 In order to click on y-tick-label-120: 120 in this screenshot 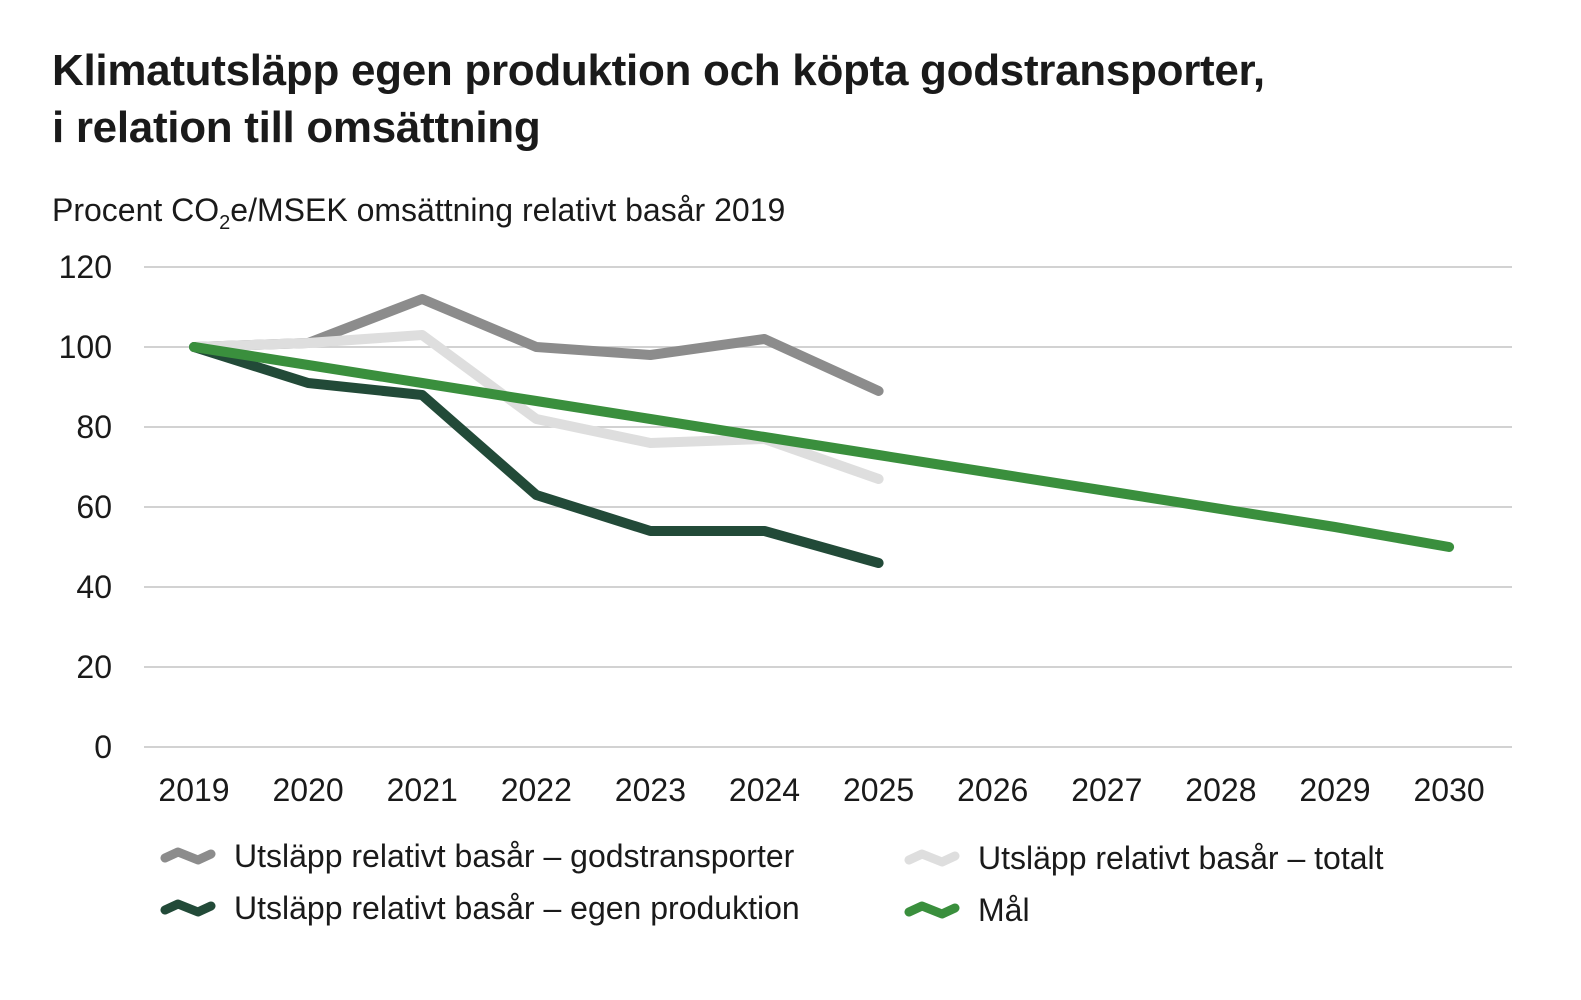, I will do `click(85, 267)`.